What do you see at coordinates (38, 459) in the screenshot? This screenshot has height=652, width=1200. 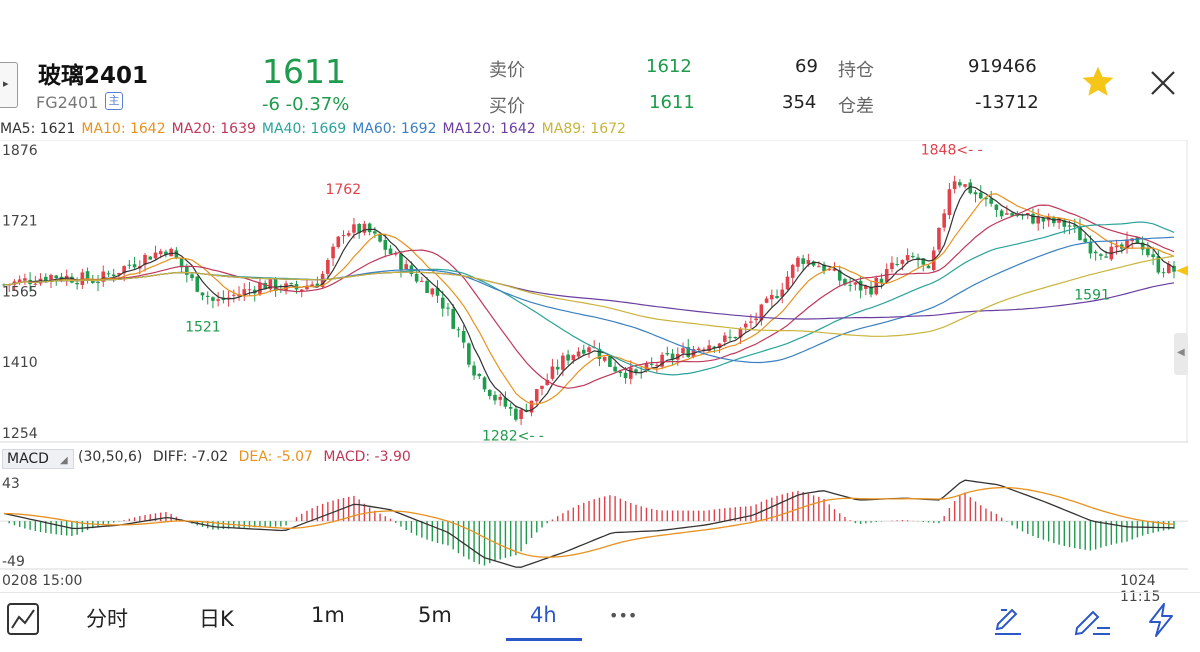 I see `macd-indicator-selector: MACD` at bounding box center [38, 459].